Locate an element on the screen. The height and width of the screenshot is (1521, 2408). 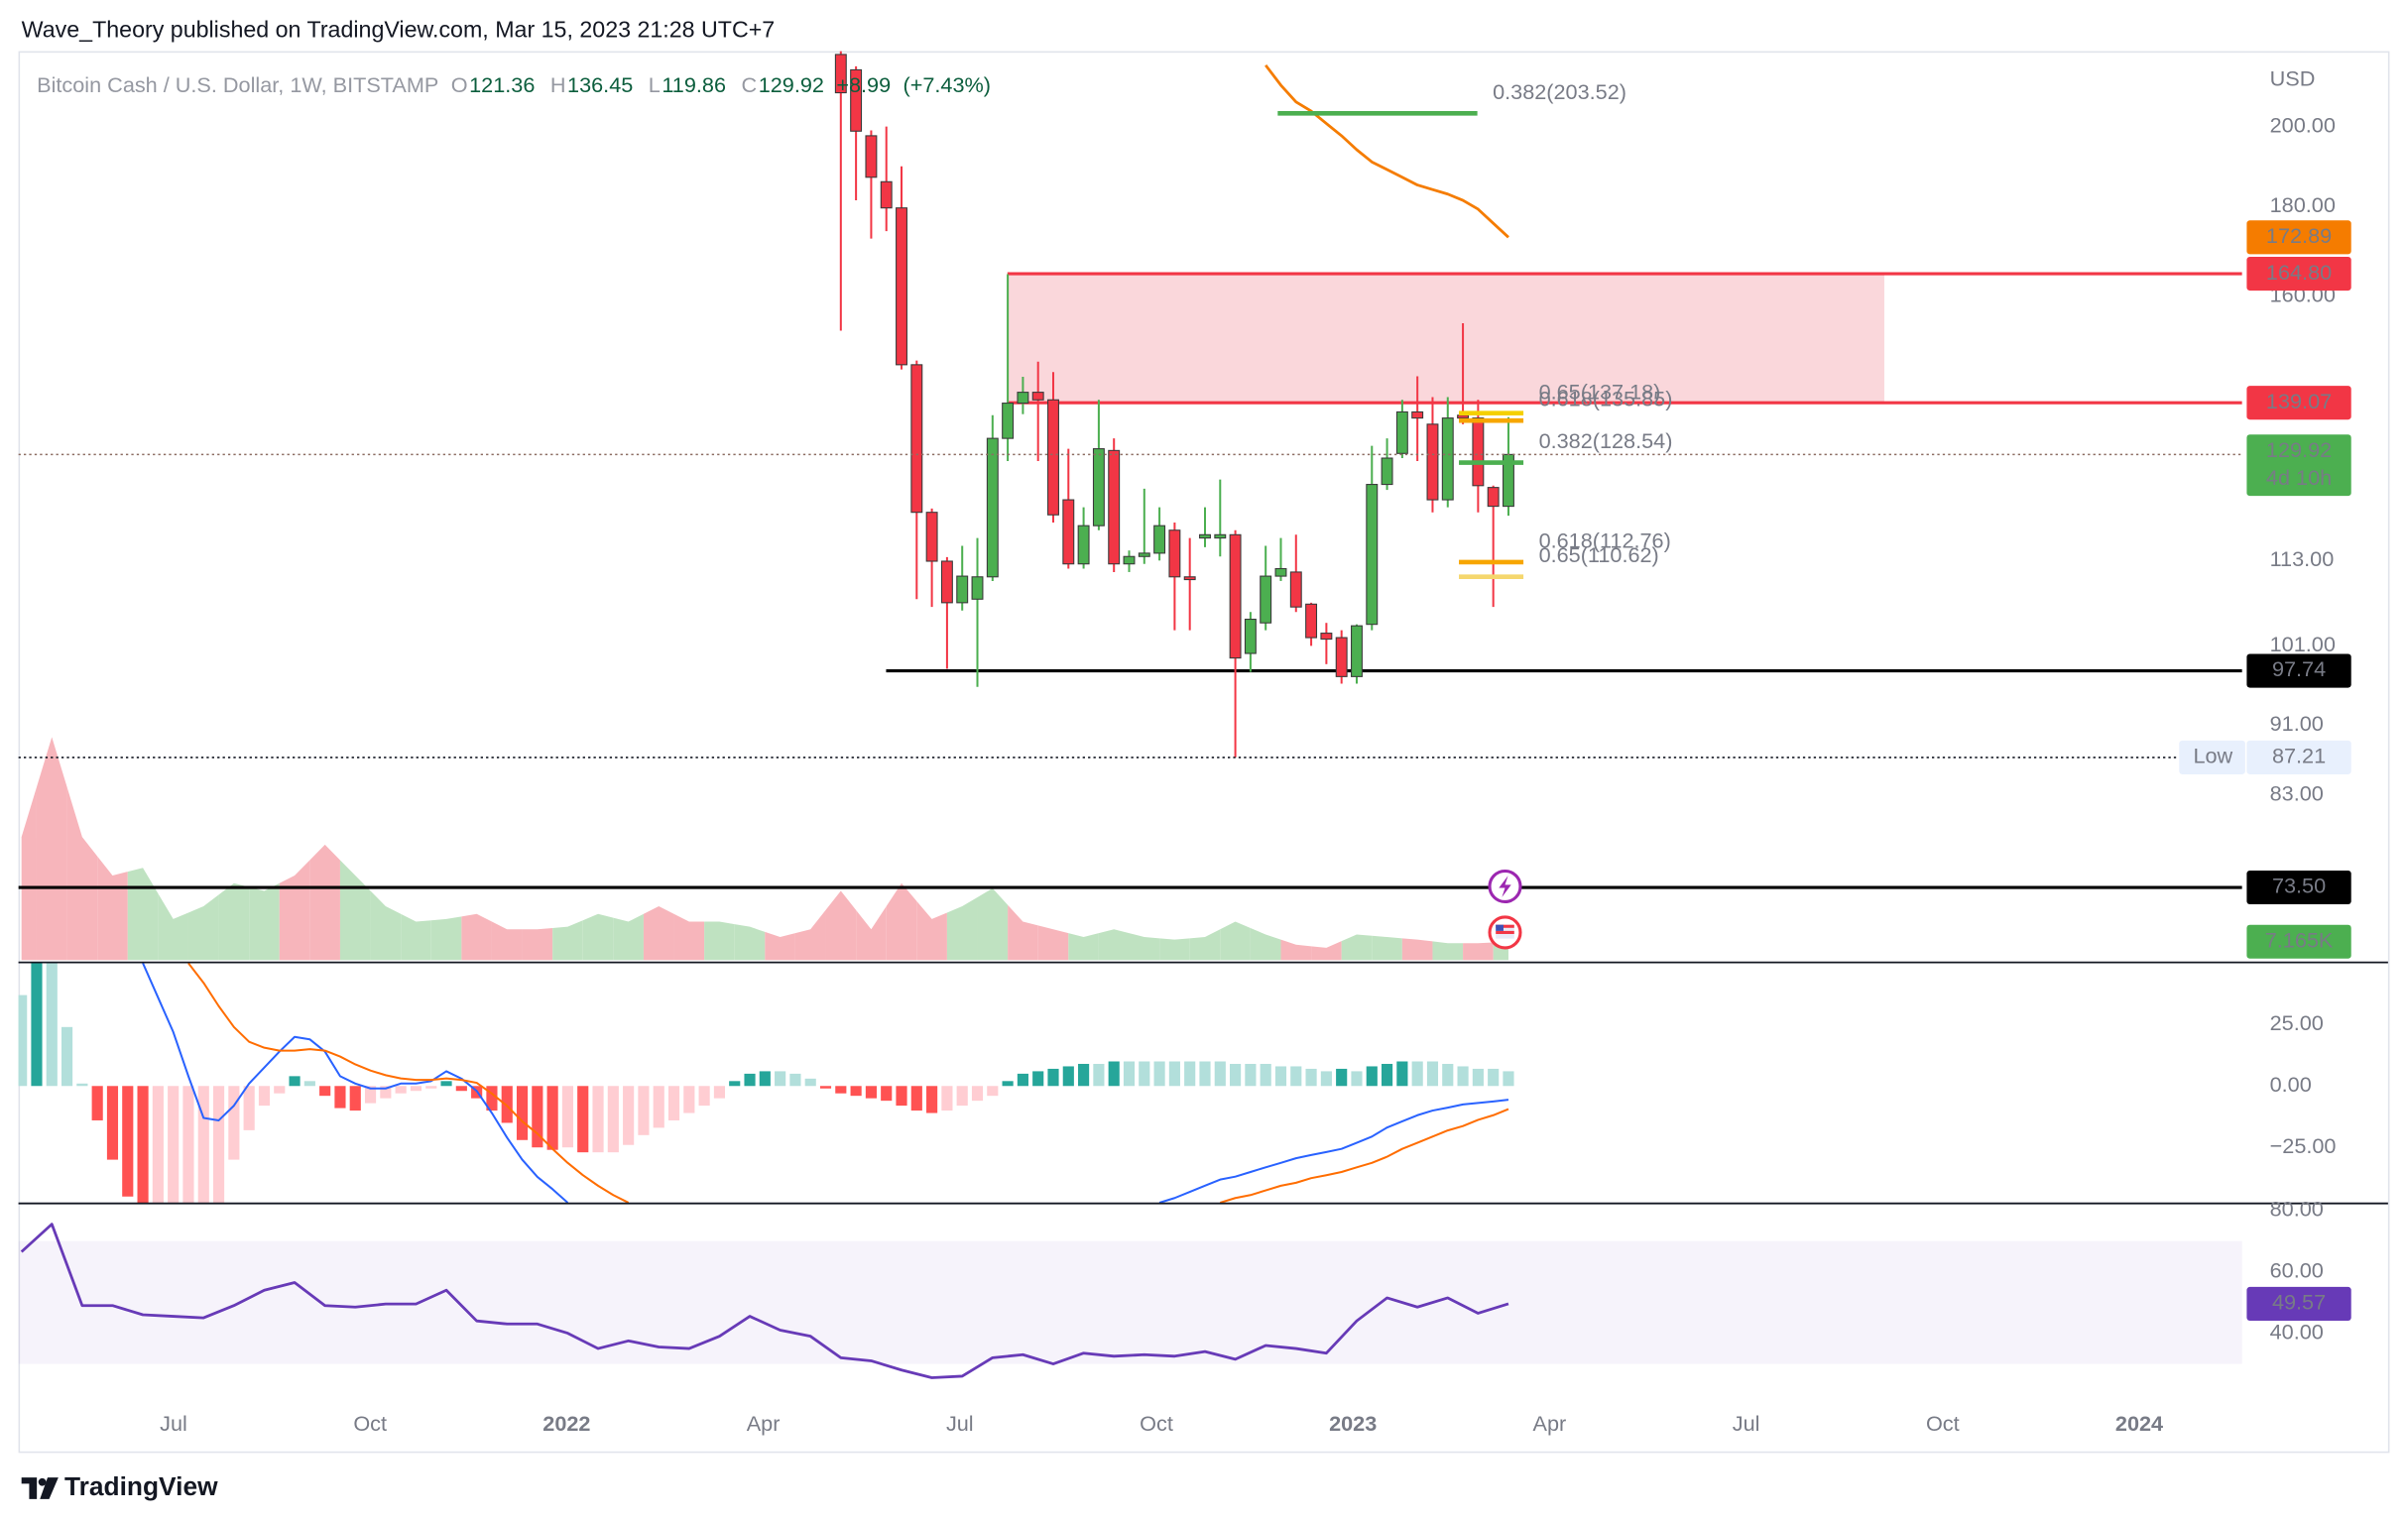
y-tick-label: 80.00 is located at coordinates (2297, 1208).